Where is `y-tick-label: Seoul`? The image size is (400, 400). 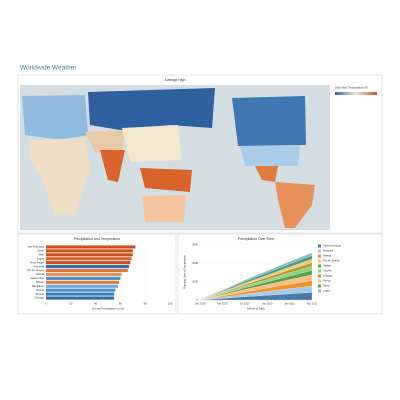
y-tick-label: Seoul is located at coordinates (40, 251).